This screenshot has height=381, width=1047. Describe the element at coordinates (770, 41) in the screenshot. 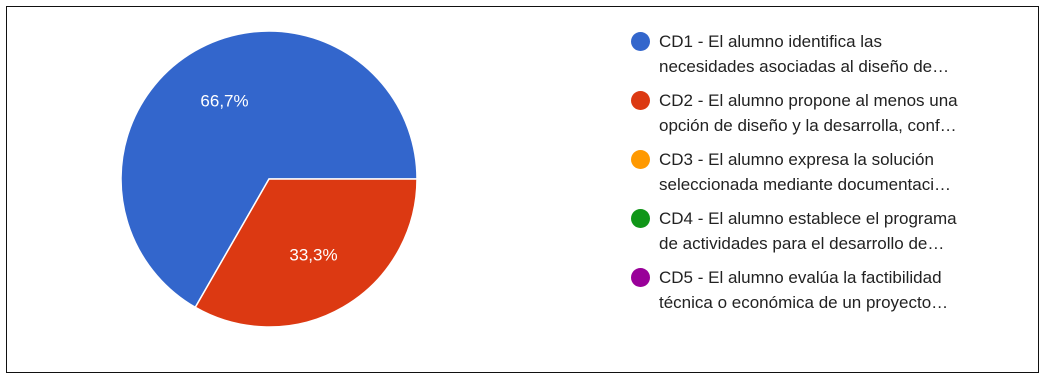

I see `legend-line: CD1 - El alumno identifica las` at that location.